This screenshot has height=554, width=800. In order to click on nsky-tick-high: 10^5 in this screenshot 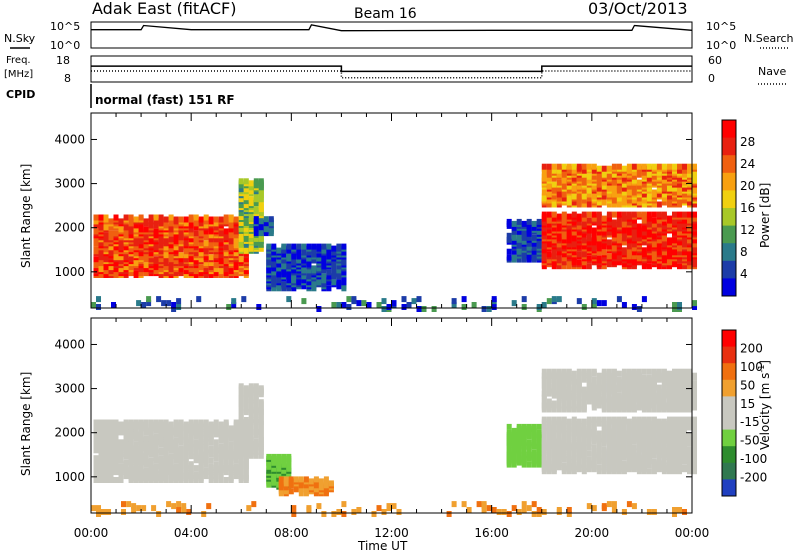, I will do `click(65, 26)`.